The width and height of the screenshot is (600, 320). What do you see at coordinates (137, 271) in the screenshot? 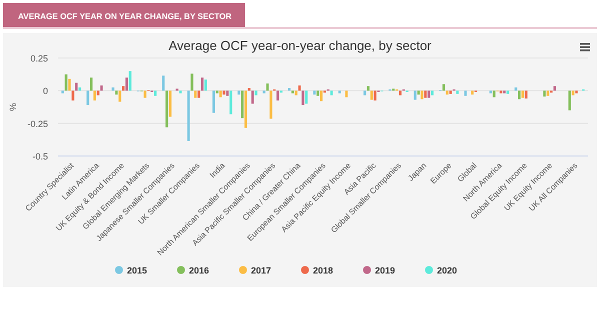
I see `legend-label: 2015` at bounding box center [137, 271].